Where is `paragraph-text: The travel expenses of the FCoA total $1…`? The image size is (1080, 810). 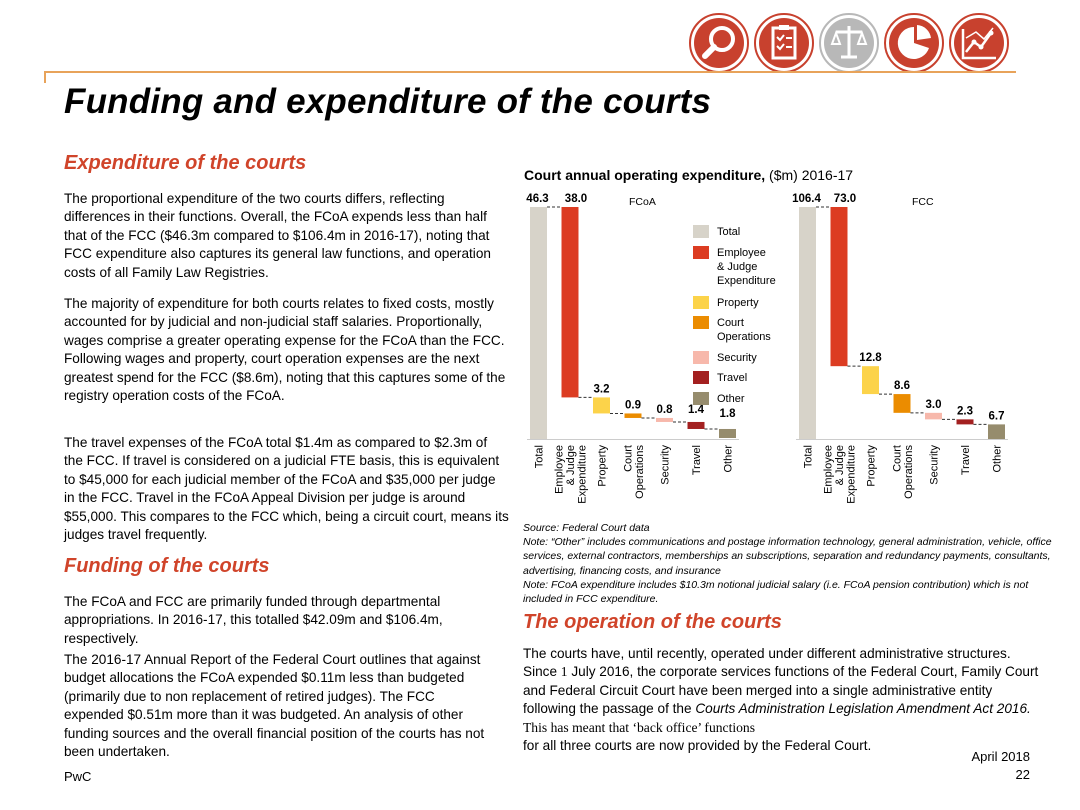
paragraph-text: The travel expenses of the FCoA total $1… is located at coordinates (286, 489).